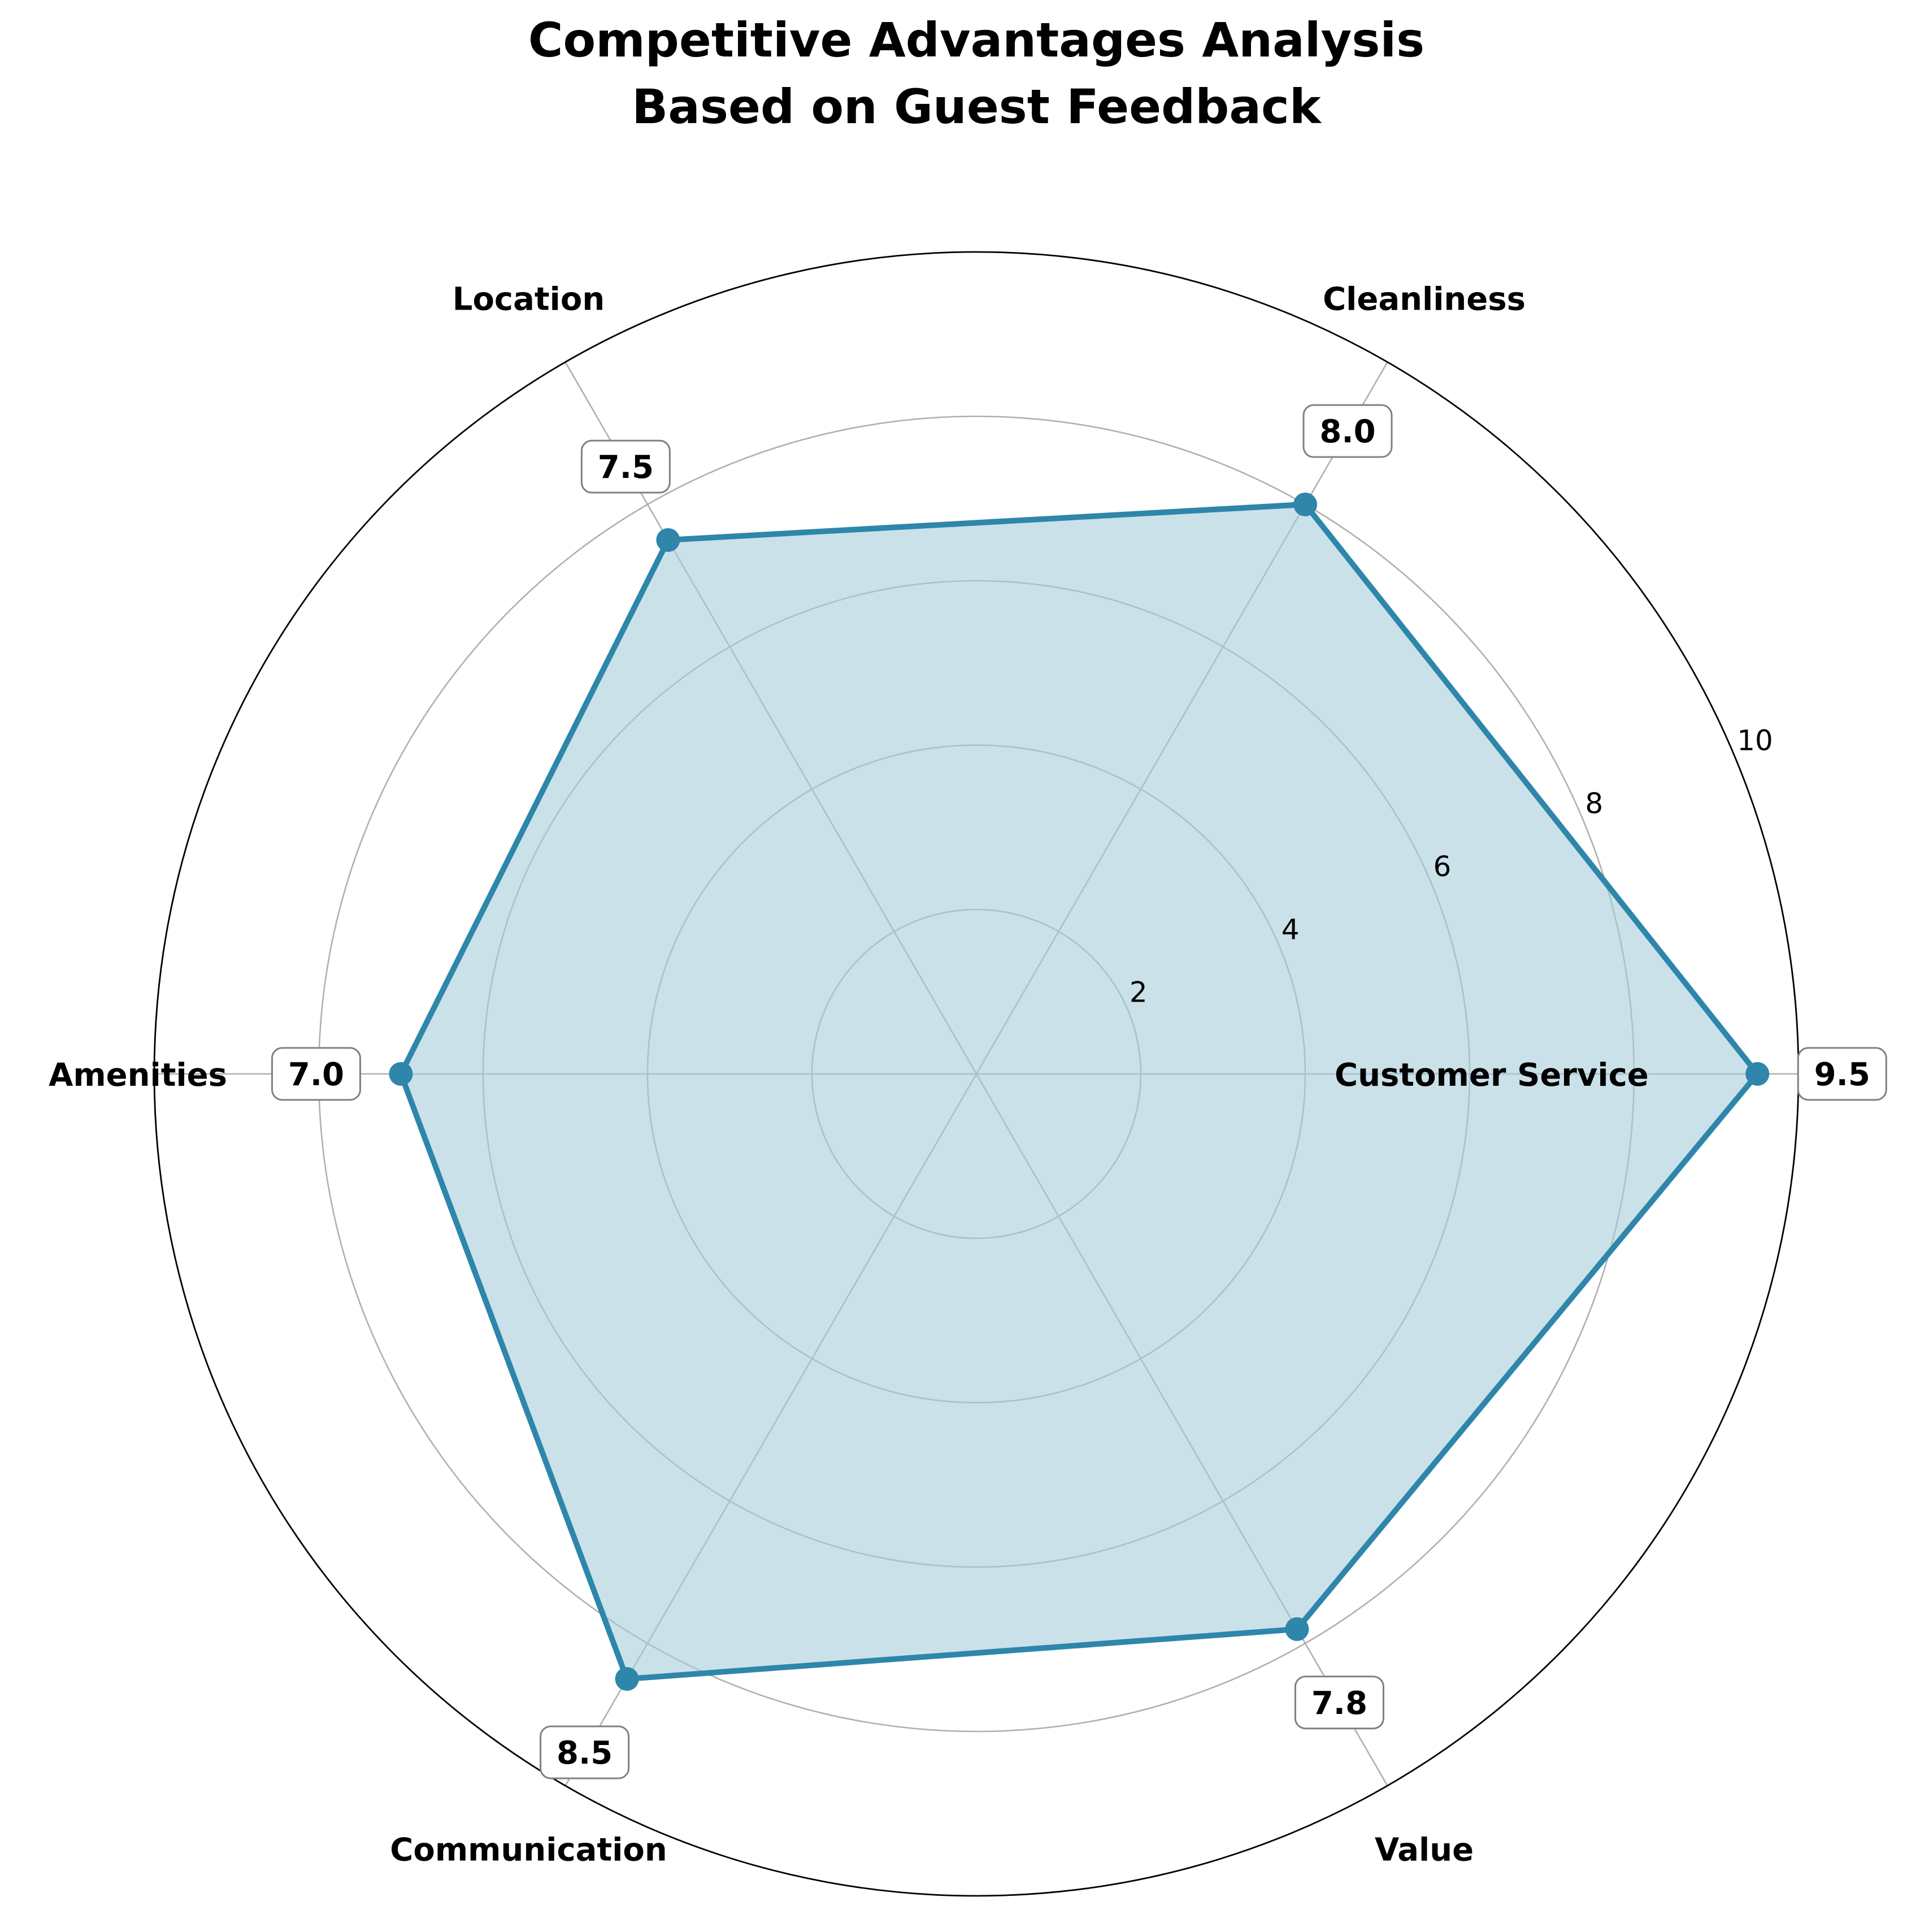 This screenshot has height=1932, width=1907. What do you see at coordinates (1492, 1075) in the screenshot?
I see `category-label: Customer Service` at bounding box center [1492, 1075].